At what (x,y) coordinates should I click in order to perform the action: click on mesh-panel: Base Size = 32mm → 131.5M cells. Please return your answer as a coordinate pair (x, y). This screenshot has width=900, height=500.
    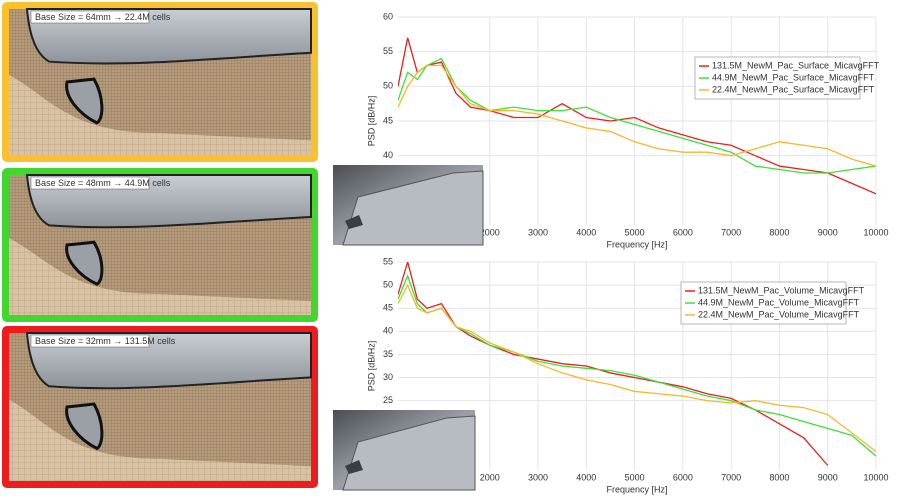
    Looking at the image, I should click on (160, 407).